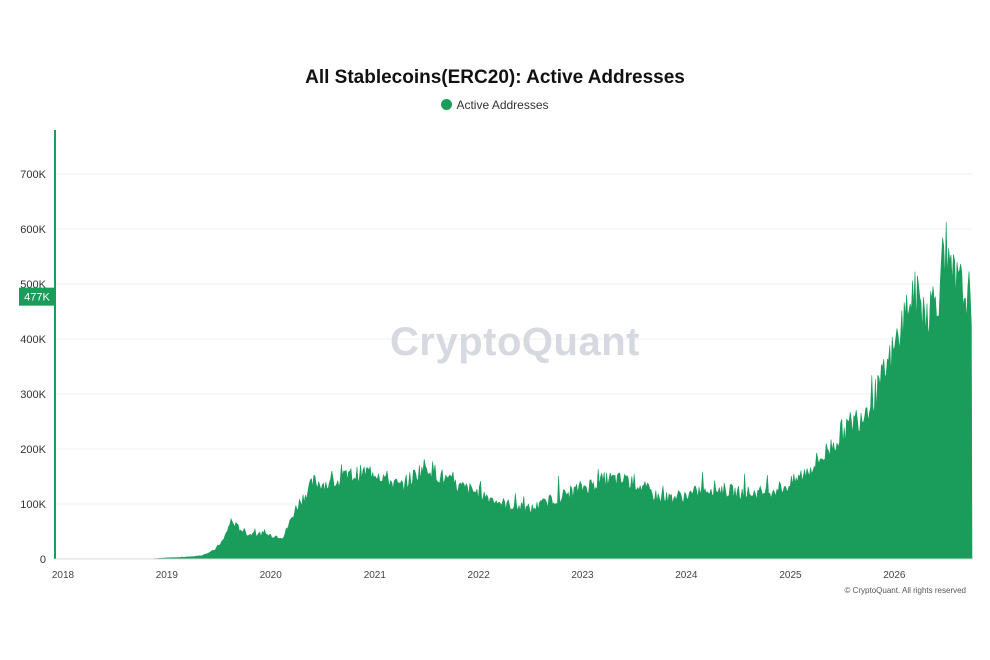 The height and width of the screenshot is (660, 990). I want to click on x-tick-label: 2020, so click(271, 575).